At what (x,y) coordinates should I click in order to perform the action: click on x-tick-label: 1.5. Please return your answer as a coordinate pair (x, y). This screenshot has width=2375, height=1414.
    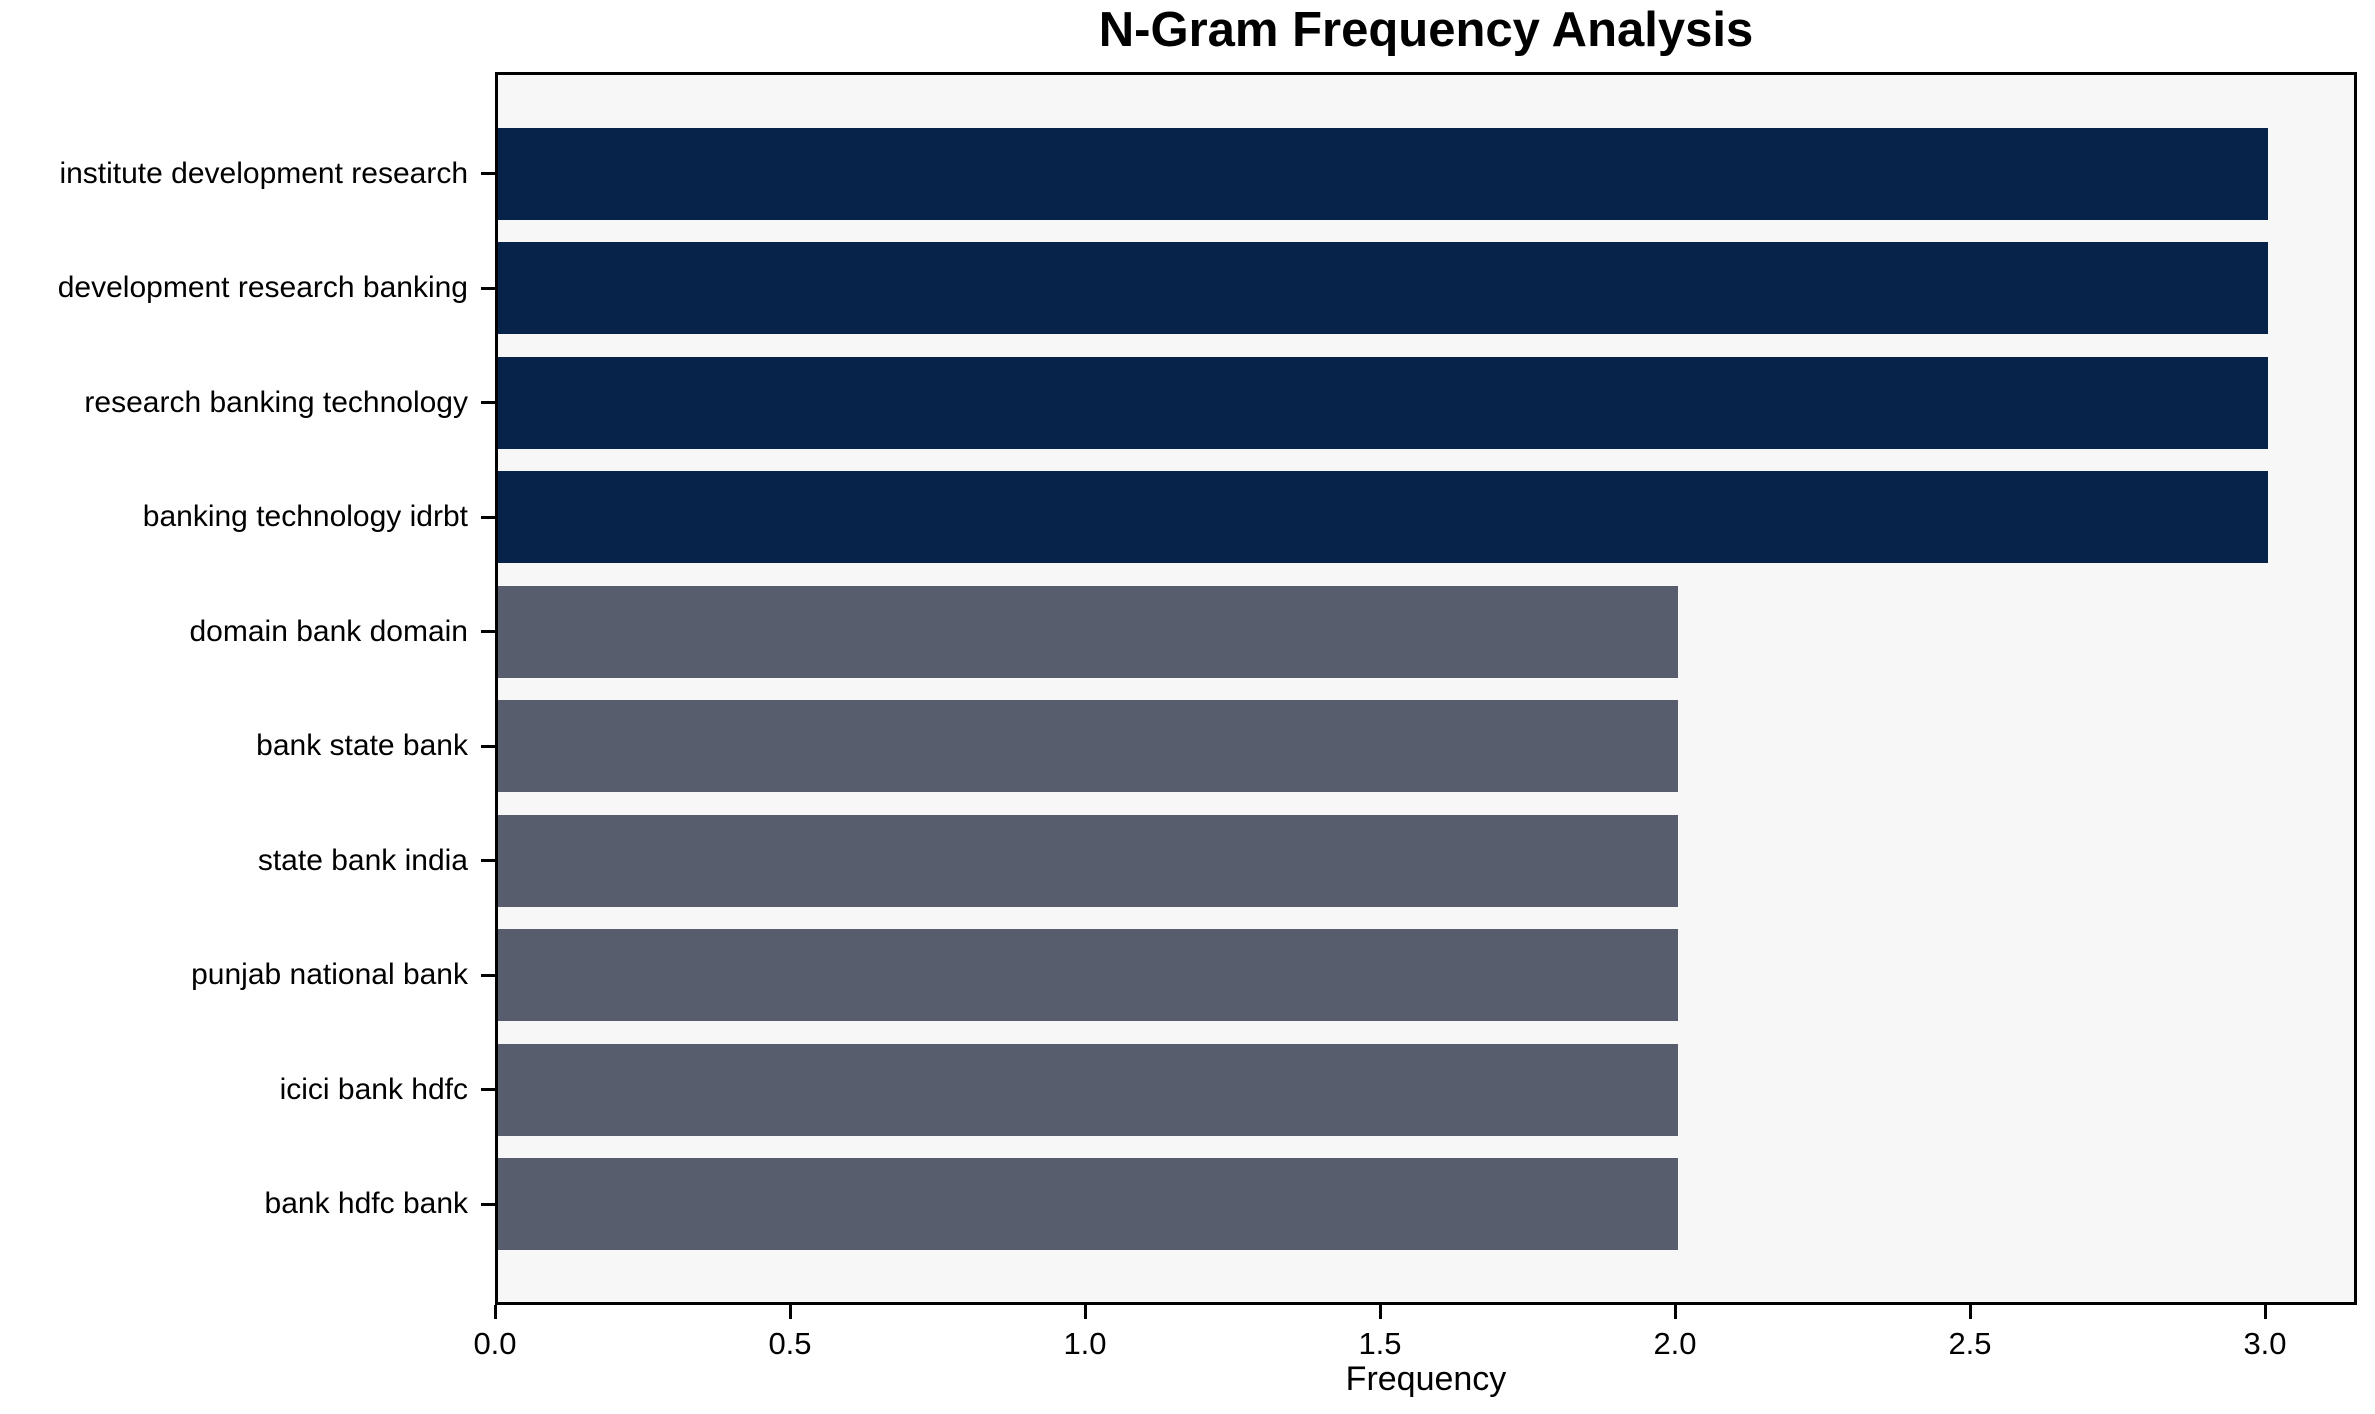
    Looking at the image, I should click on (1380, 1343).